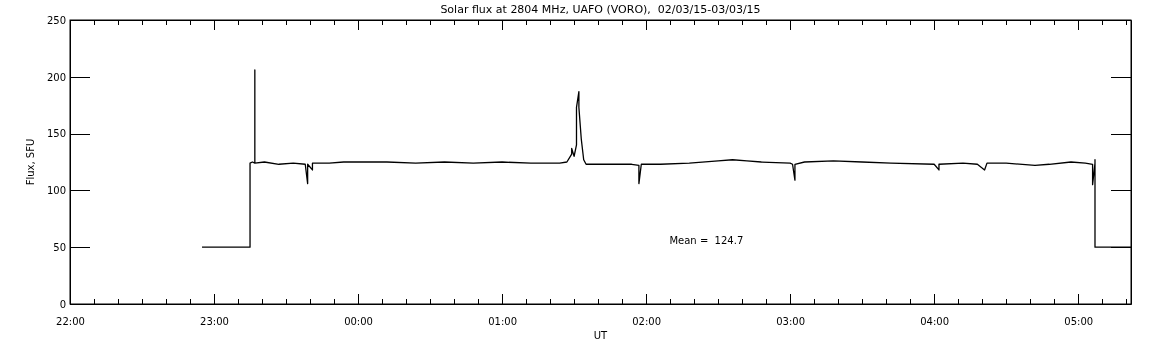 The image size is (1152, 345). I want to click on y-tick-label: 100, so click(56, 191).